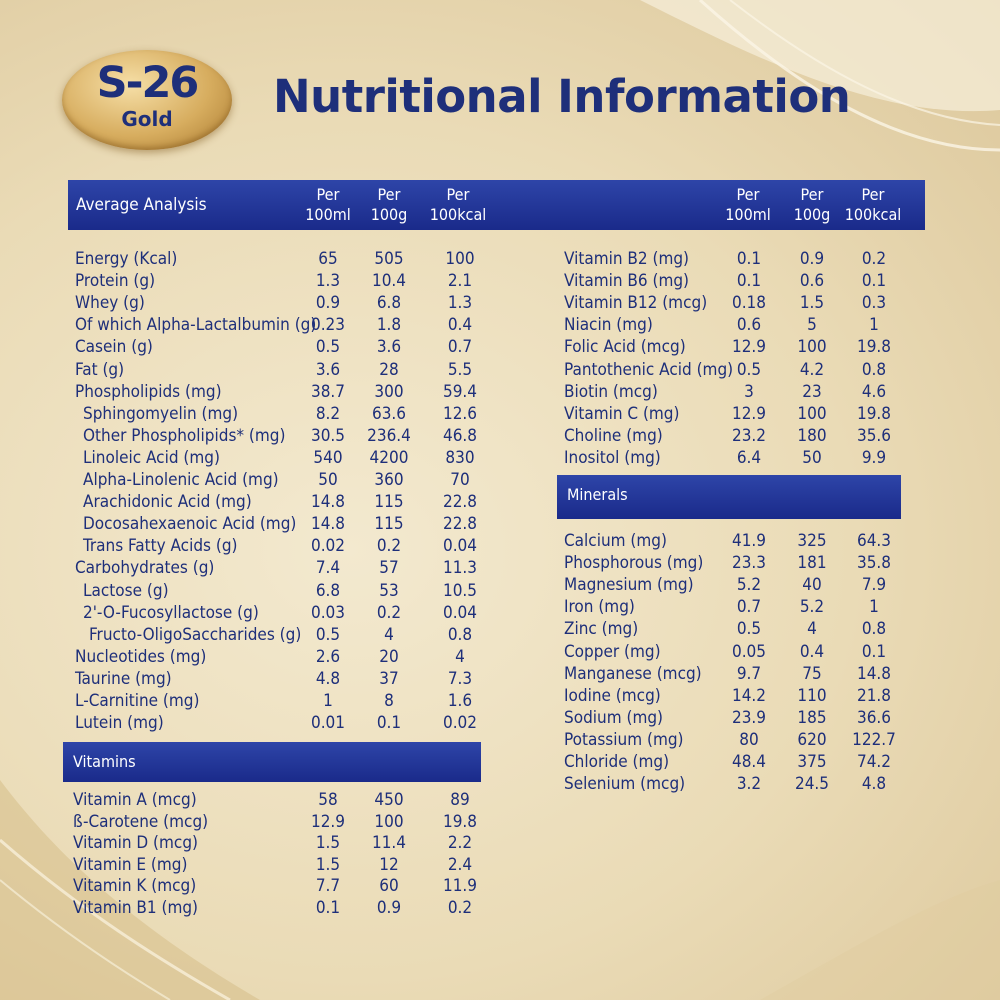  Describe the element at coordinates (280, 592) in the screenshot. I see `table-row: Lactose (g) 6.8 53 10.5` at that location.